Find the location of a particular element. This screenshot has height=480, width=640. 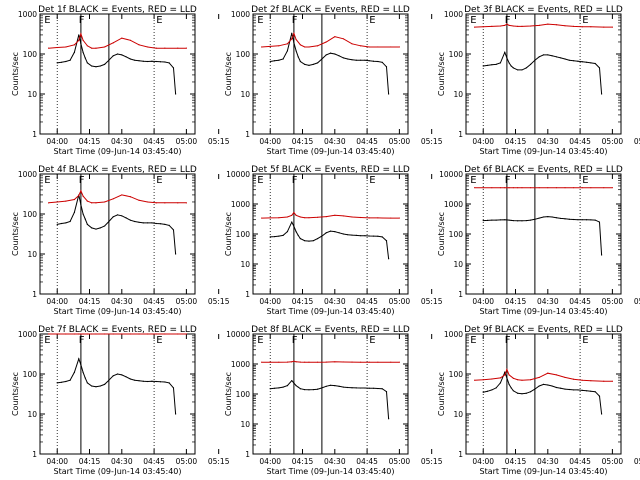

y-tick-label: 1000 is located at coordinates (27, 334).